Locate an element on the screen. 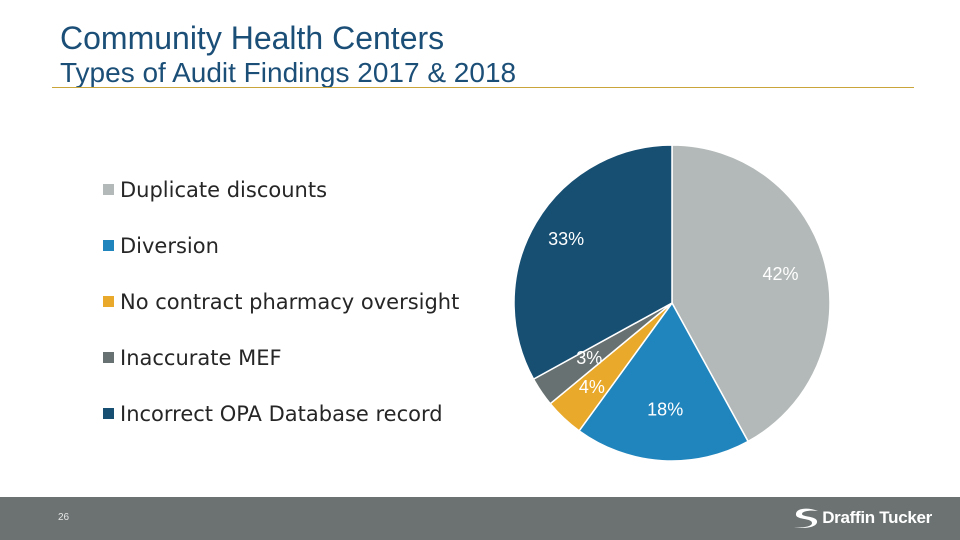 This screenshot has height=540, width=960. legend-label-duplicate-discounts: Duplicate discounts is located at coordinates (224, 190).